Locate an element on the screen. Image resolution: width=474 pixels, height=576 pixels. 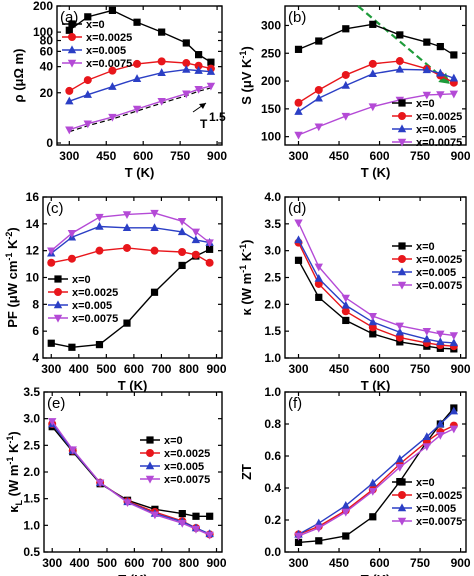
y-axis-label-part: -1 is located at coordinates (243, 248).